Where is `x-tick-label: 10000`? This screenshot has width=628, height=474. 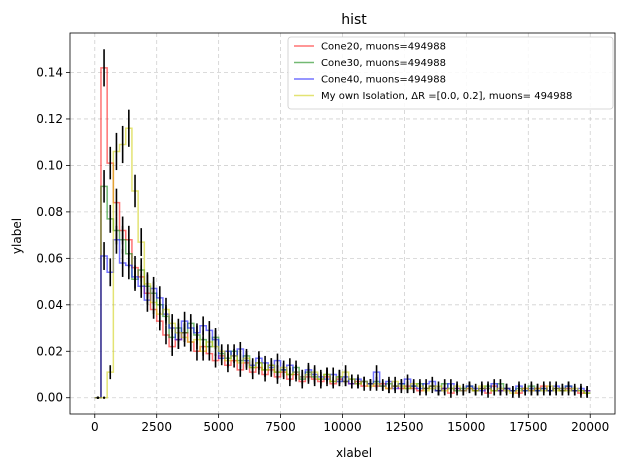 x-tick-label: 10000 is located at coordinates (342, 427).